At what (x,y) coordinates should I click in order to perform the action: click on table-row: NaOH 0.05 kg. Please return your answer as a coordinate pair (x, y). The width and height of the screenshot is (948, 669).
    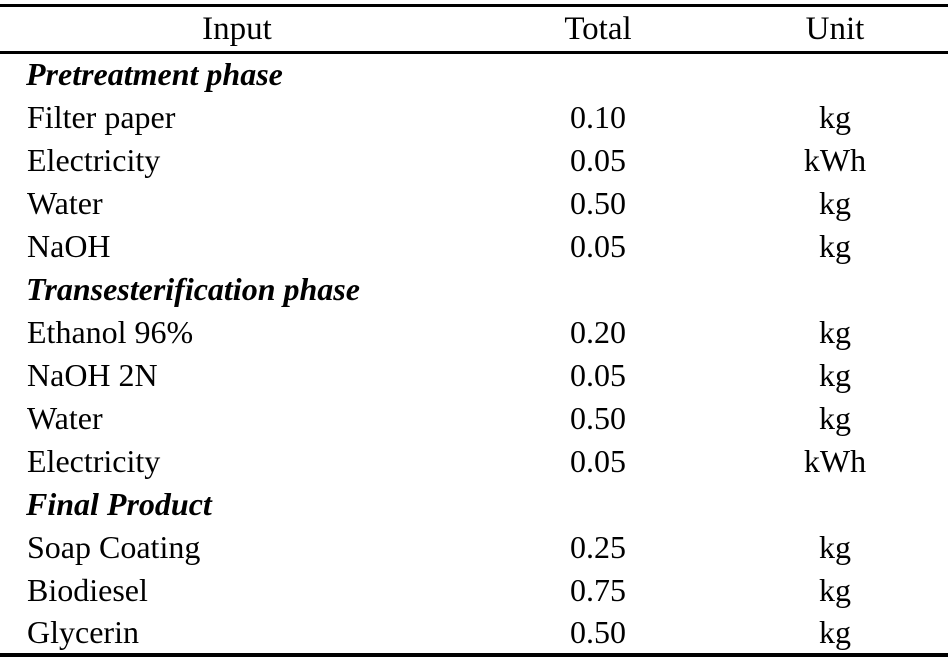
    Looking at the image, I should click on (474, 246).